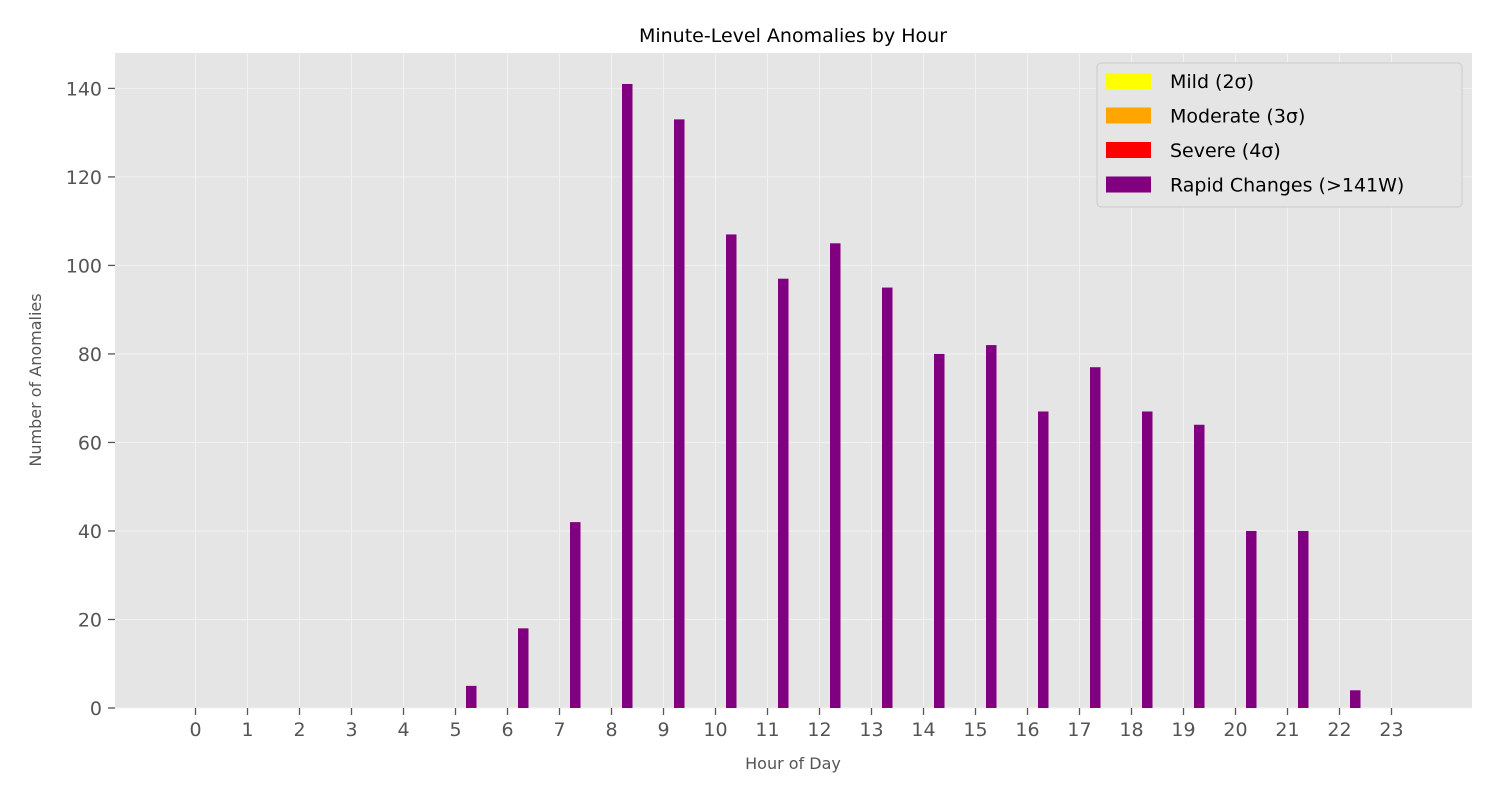  I want to click on y-tick-label: 40, so click(90, 532).